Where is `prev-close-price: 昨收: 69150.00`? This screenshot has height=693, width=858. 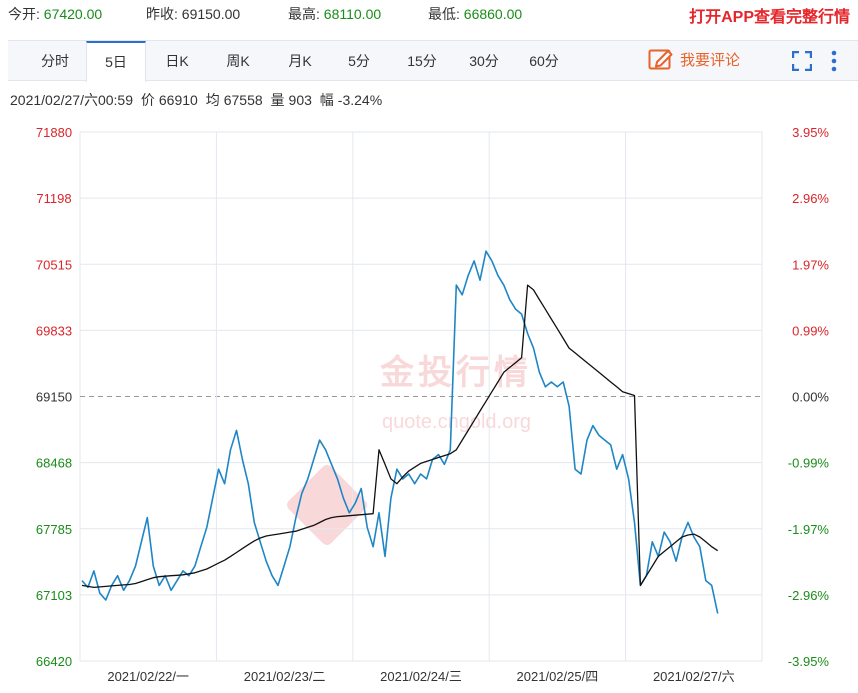 prev-close-price: 昨收: 69150.00 is located at coordinates (193, 14).